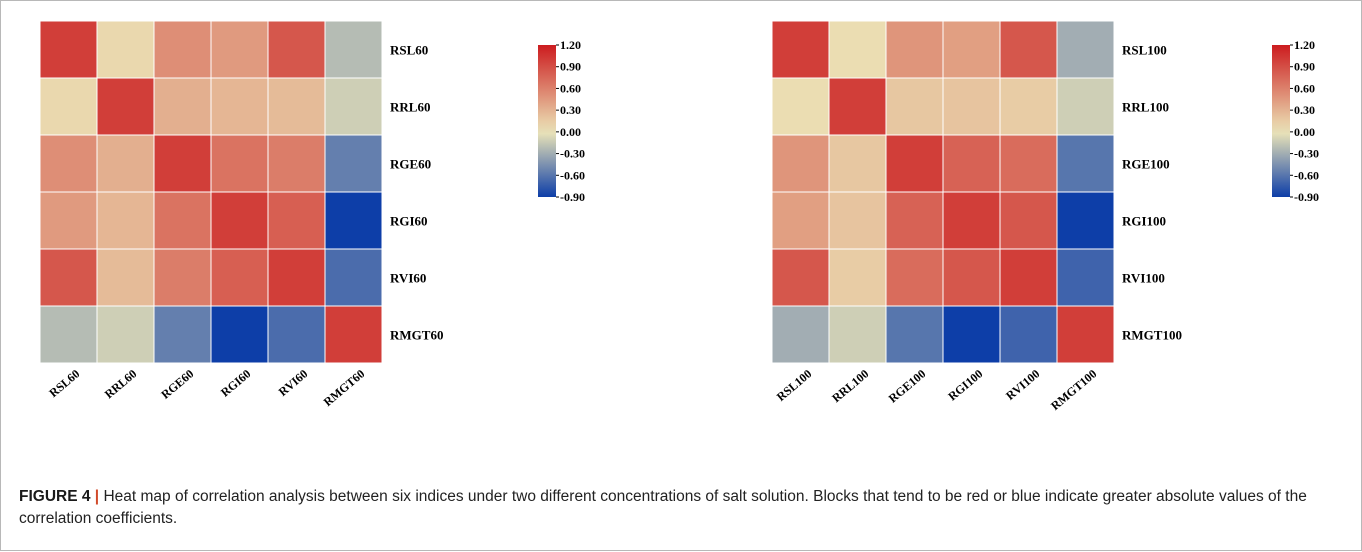  I want to click on colorbar-tick-label: 0.30, so click(1304, 110).